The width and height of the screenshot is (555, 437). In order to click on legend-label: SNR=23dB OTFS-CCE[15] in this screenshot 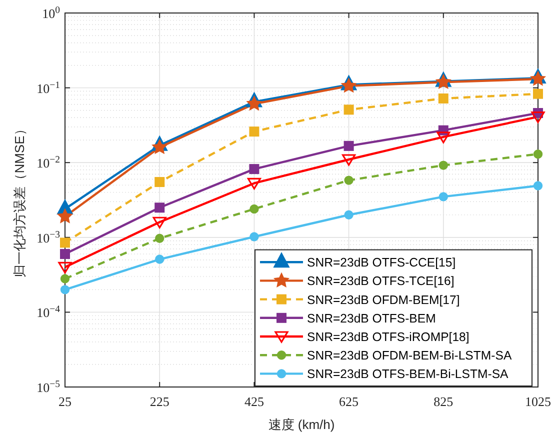, I will do `click(381, 263)`.